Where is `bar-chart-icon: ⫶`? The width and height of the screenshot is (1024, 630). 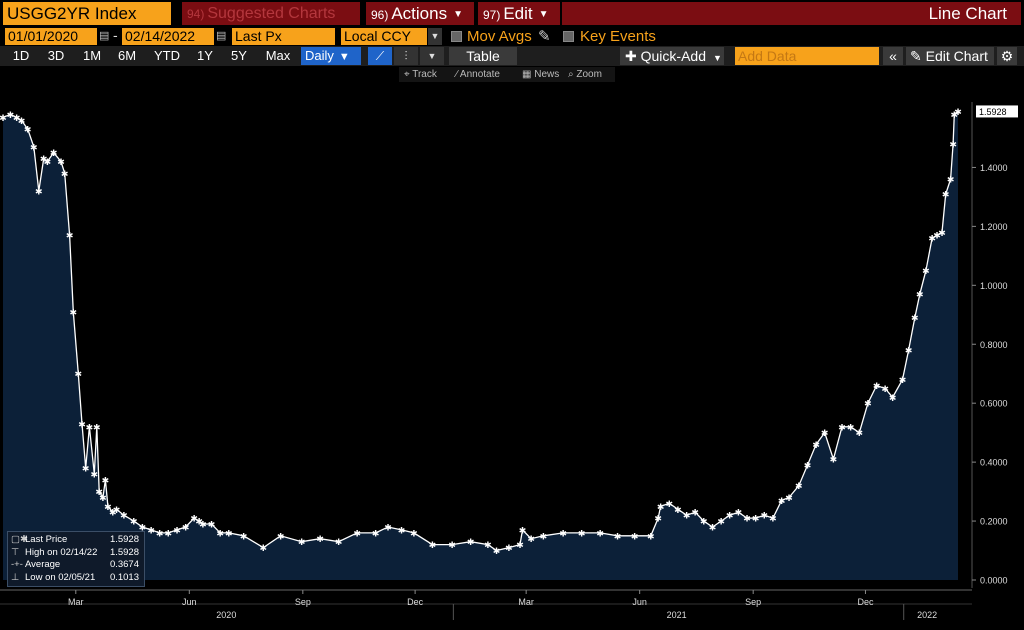 bar-chart-icon: ⫶ is located at coordinates (406, 56).